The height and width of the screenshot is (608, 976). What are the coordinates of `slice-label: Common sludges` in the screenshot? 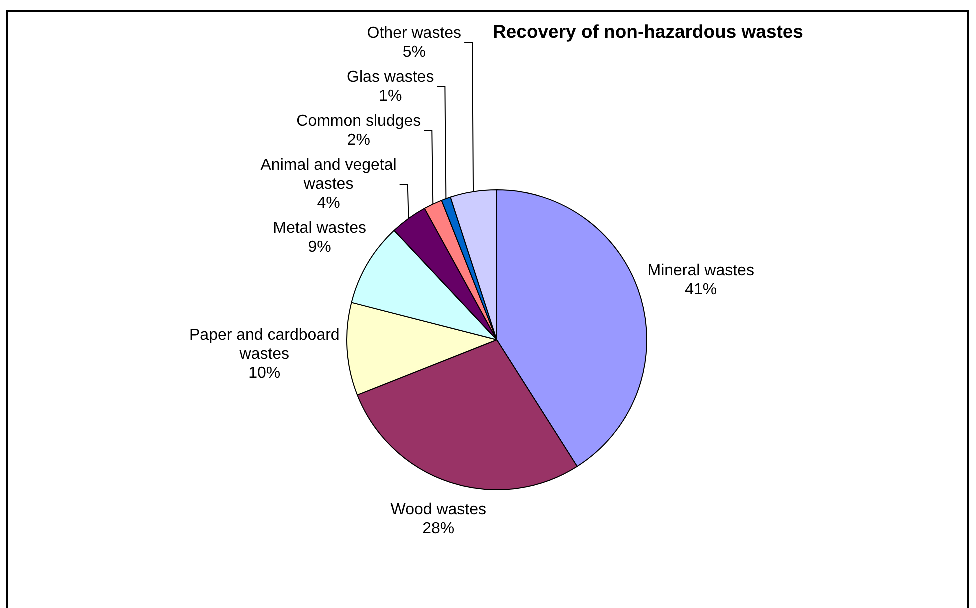 It's located at (359, 121).